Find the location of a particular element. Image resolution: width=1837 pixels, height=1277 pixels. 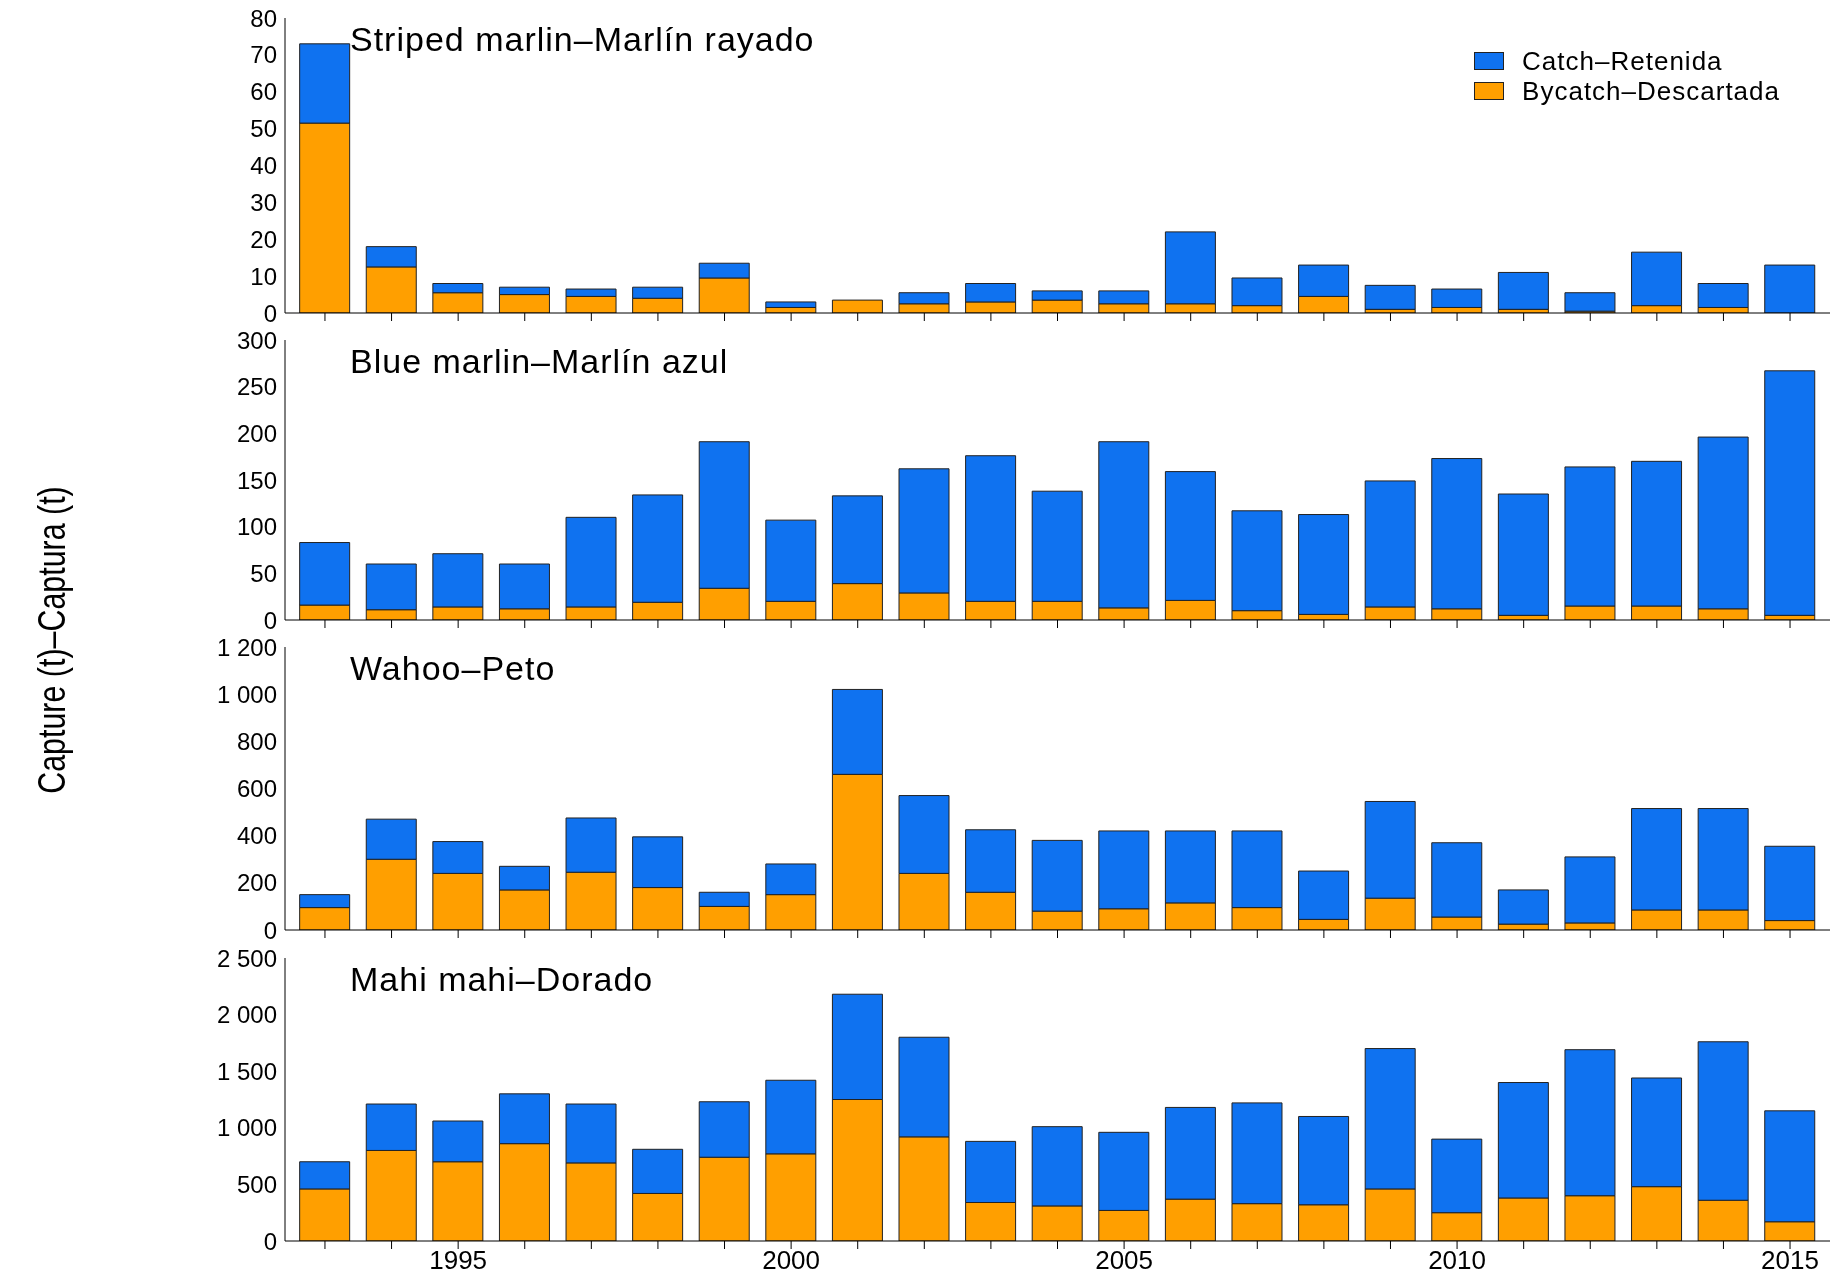

y-tick-label: 1 200 is located at coordinates (246, 647).